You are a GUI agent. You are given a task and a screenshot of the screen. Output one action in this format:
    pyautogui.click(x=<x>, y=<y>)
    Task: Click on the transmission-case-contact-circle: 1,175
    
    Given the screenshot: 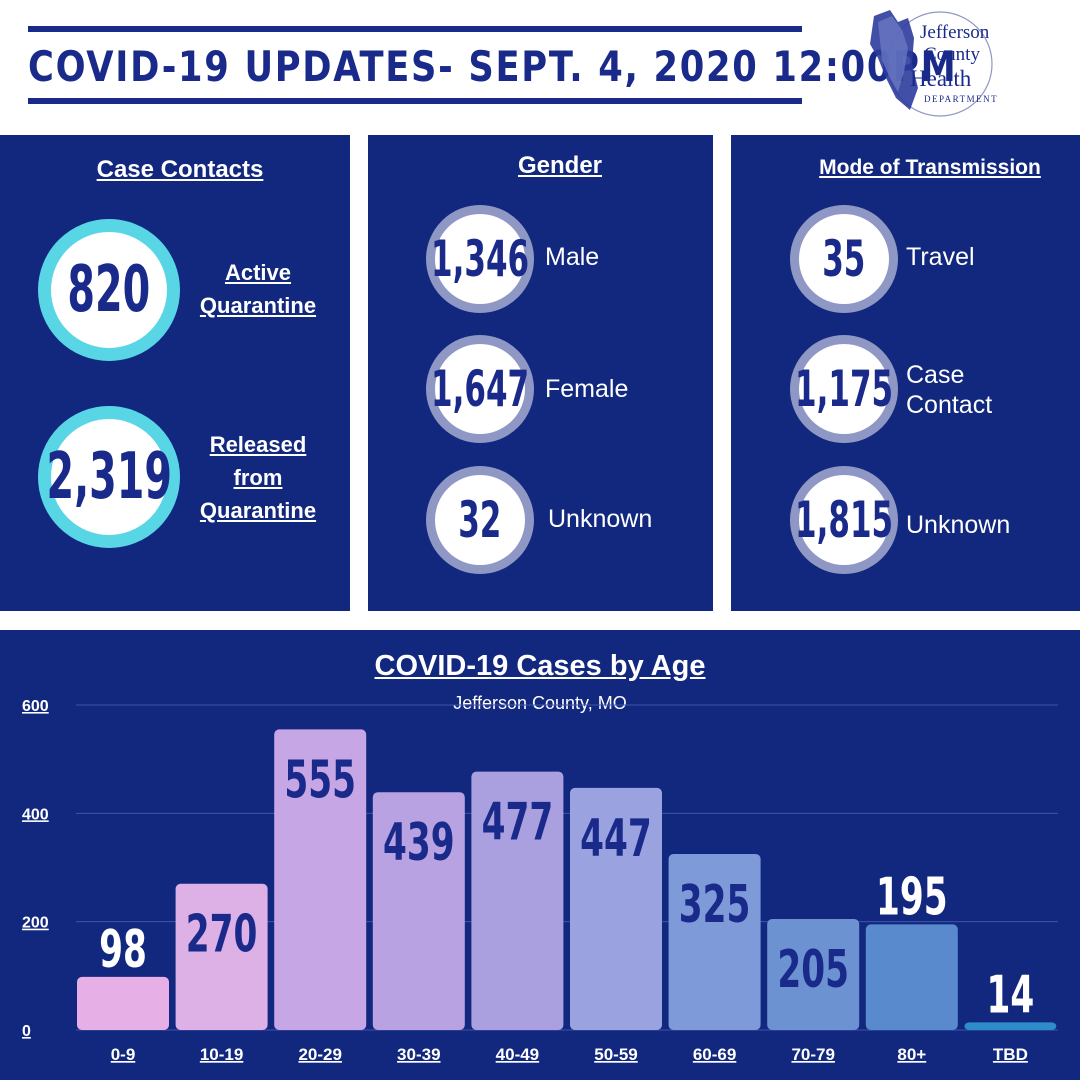 What is the action you would take?
    pyautogui.click(x=844, y=389)
    